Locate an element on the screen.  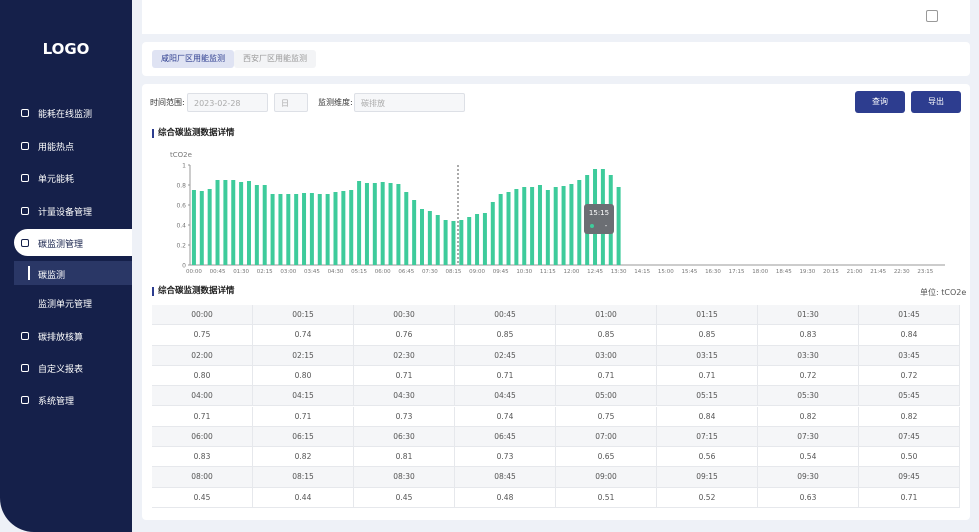
y-tick-label: 0.4 is located at coordinates (181, 226).